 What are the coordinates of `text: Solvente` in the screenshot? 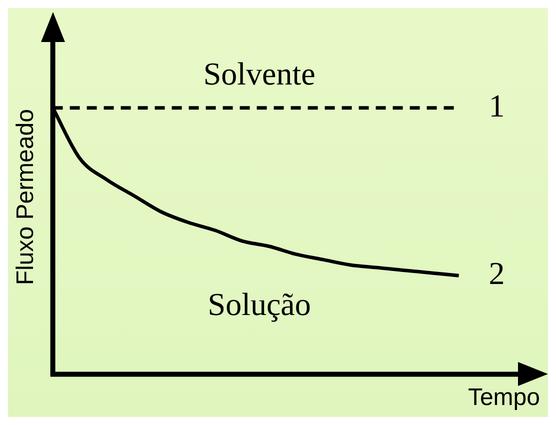 It's located at (259, 73).